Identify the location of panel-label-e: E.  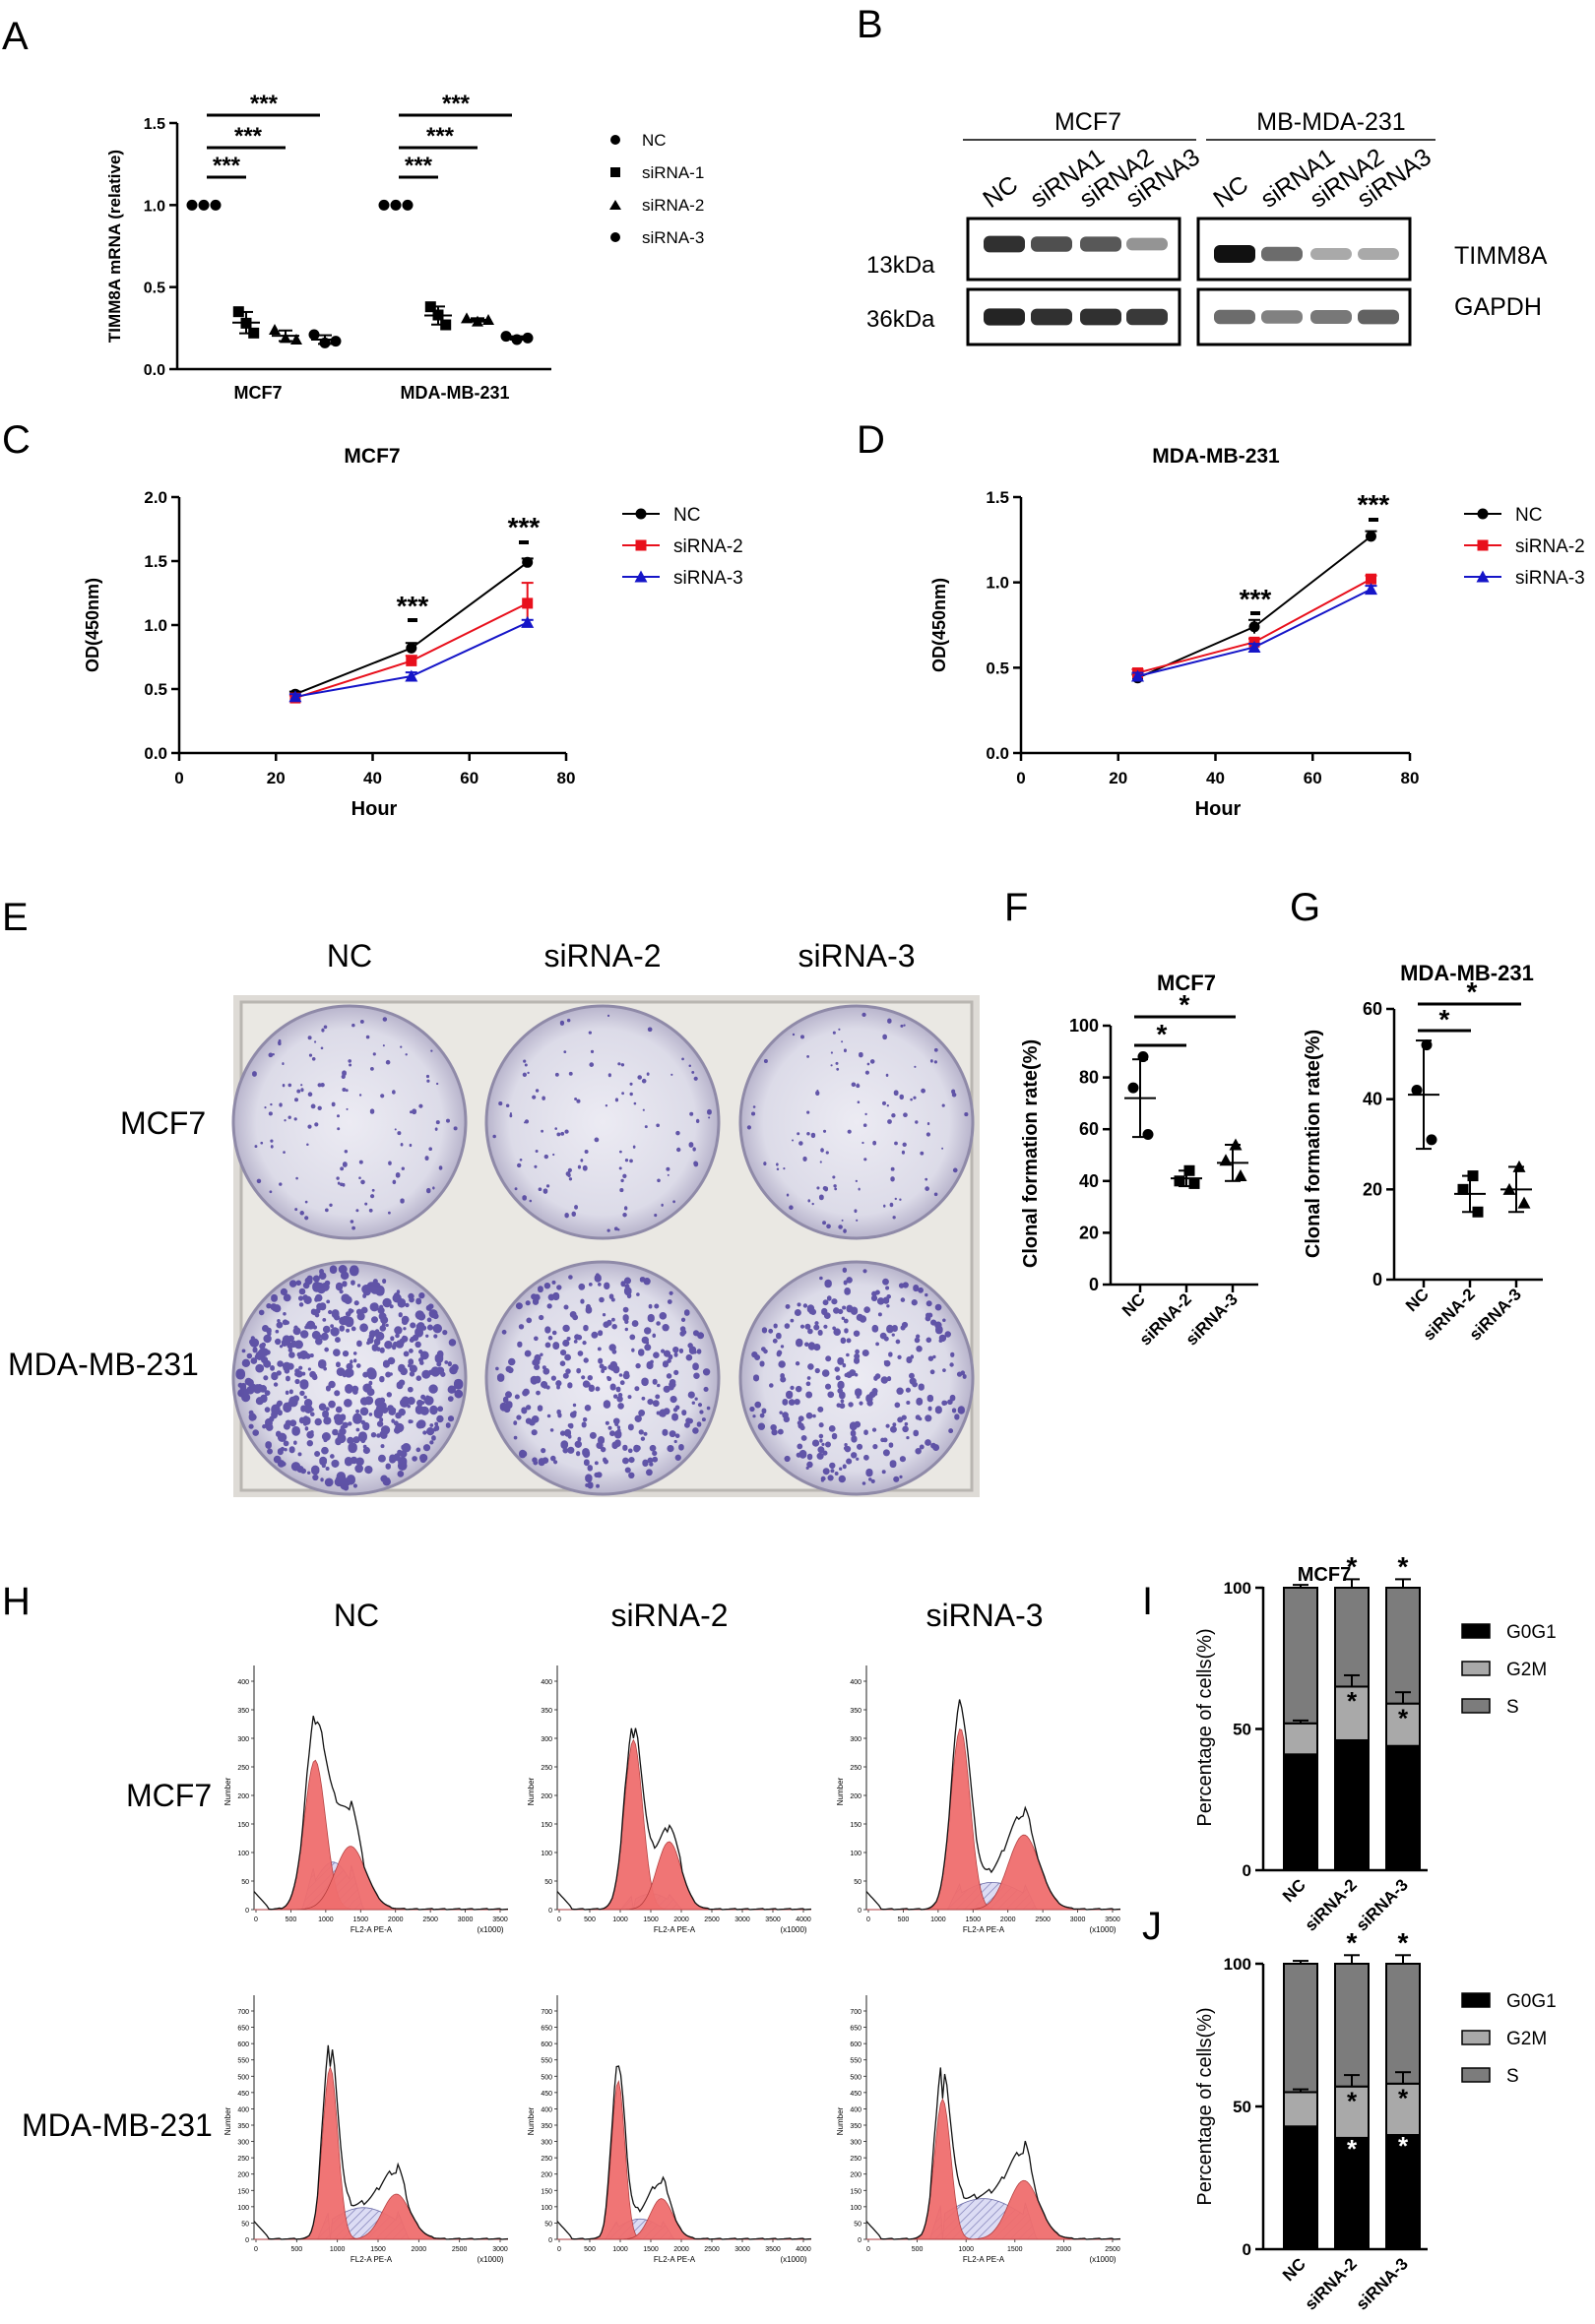
(15, 917).